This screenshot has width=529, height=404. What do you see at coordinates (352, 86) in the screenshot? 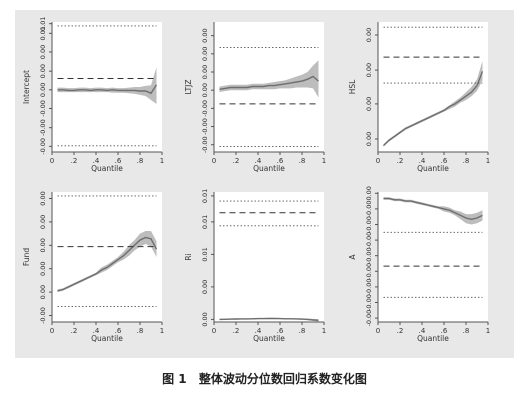
I see `y-axis-label: HSL` at bounding box center [352, 86].